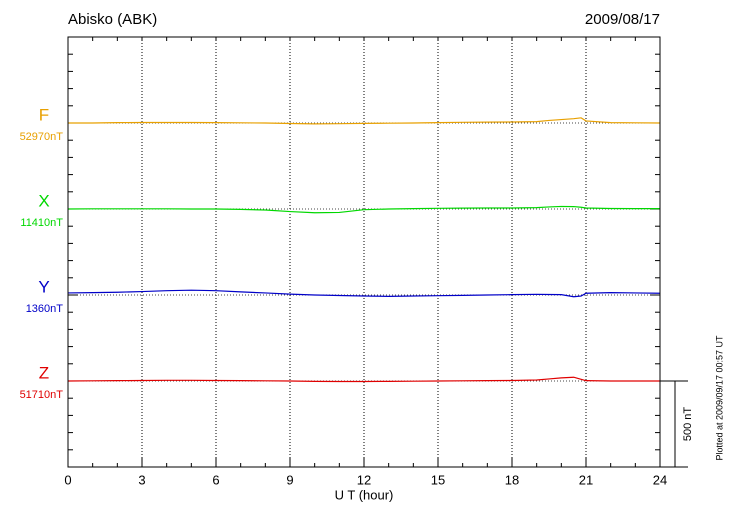  Describe the element at coordinates (438, 479) in the screenshot. I see `x-tick-label: 15` at that location.